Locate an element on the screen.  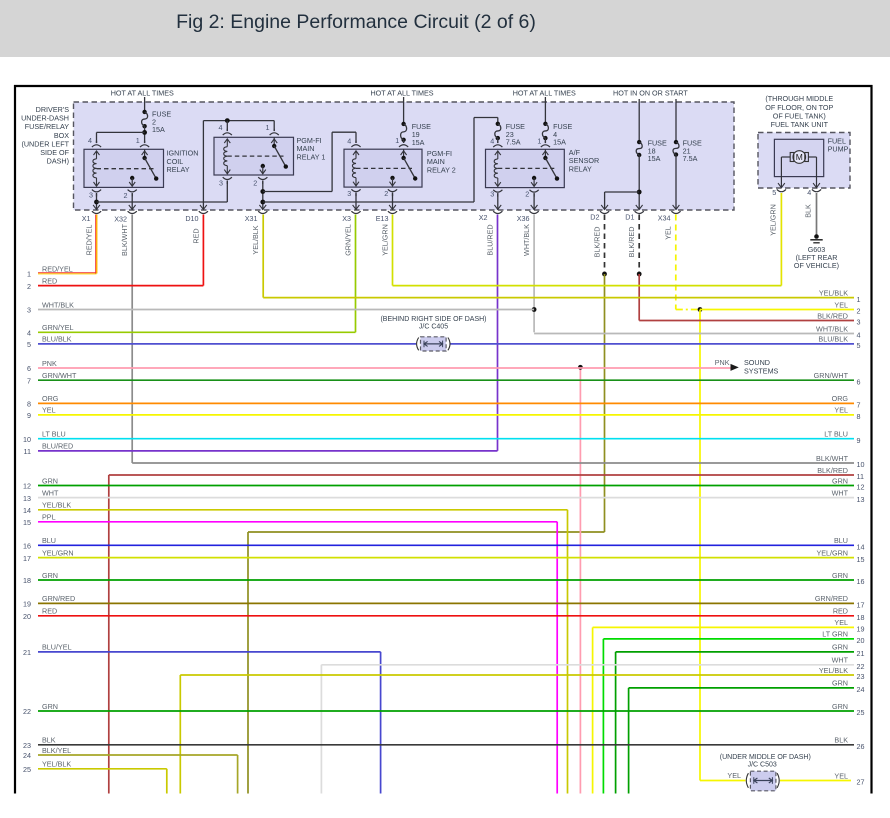
svg-text: M is located at coordinates (799, 157).